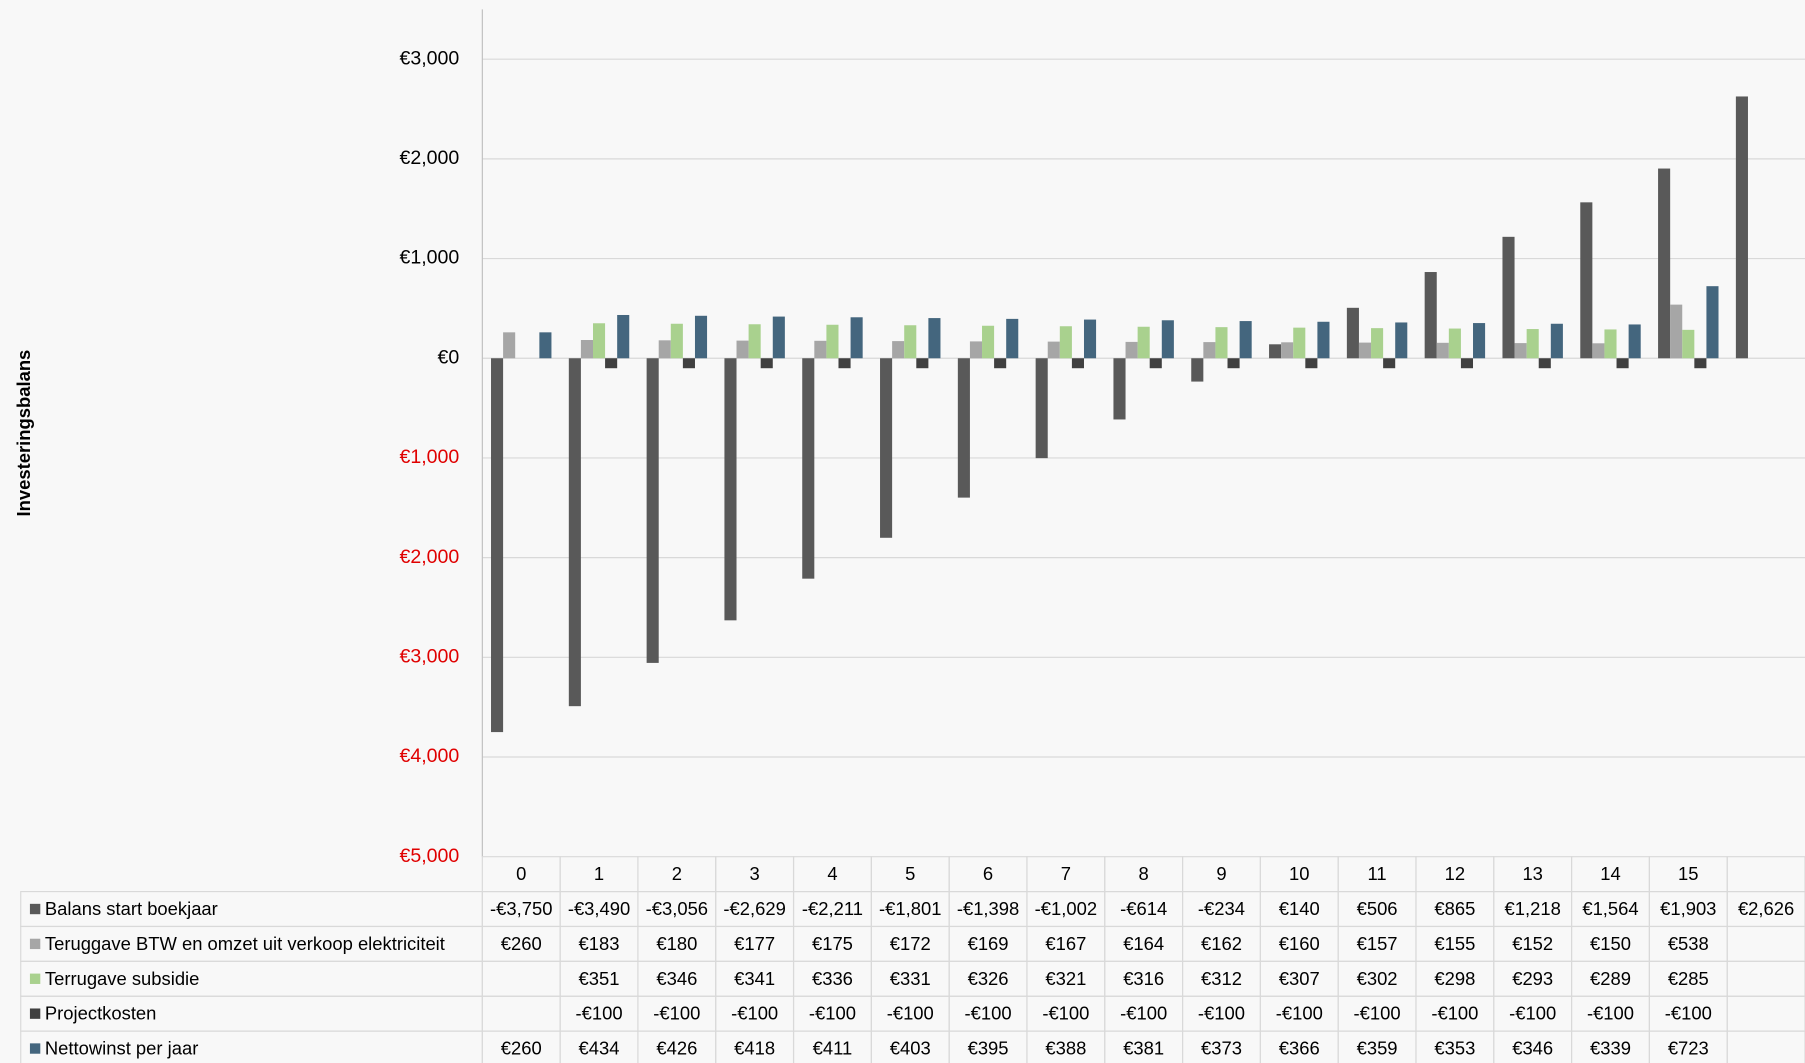  Describe the element at coordinates (1221, 873) in the screenshot. I see `x-tick-label: 9` at that location.